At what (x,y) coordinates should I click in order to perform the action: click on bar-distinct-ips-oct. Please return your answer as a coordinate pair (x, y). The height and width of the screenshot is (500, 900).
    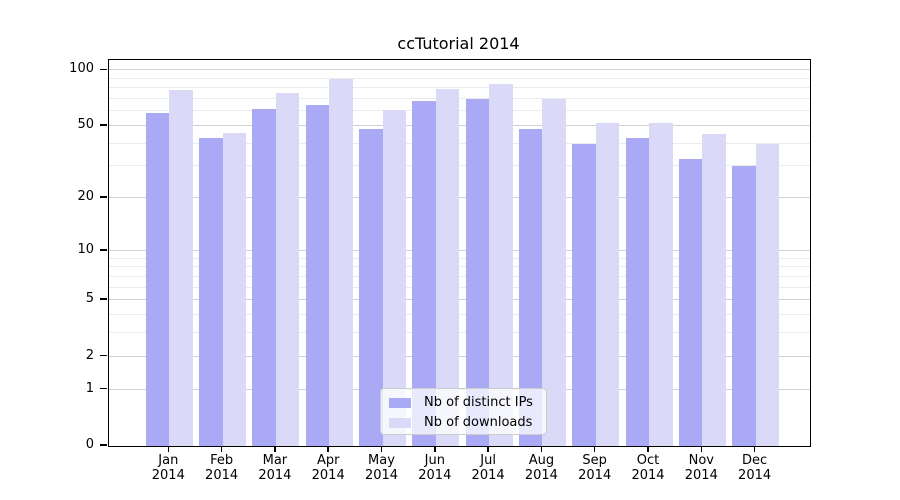
    Looking at the image, I should click on (637, 291).